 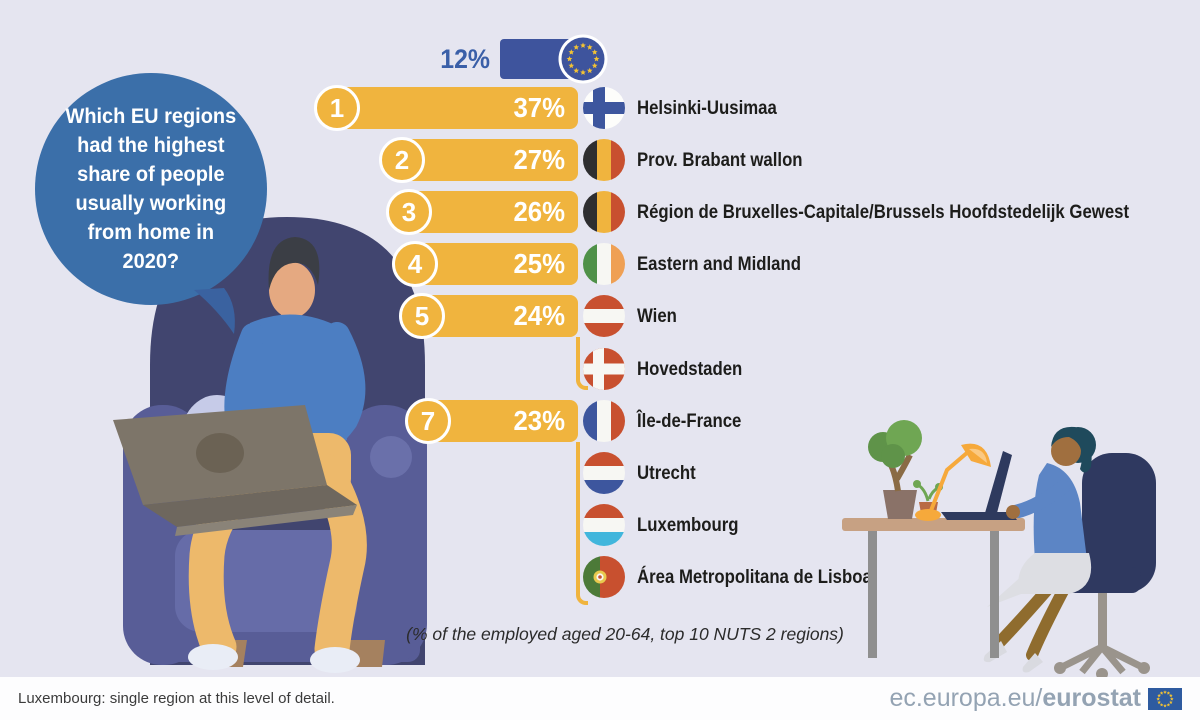 I want to click on tie-connector-24pct, so click(x=582, y=363).